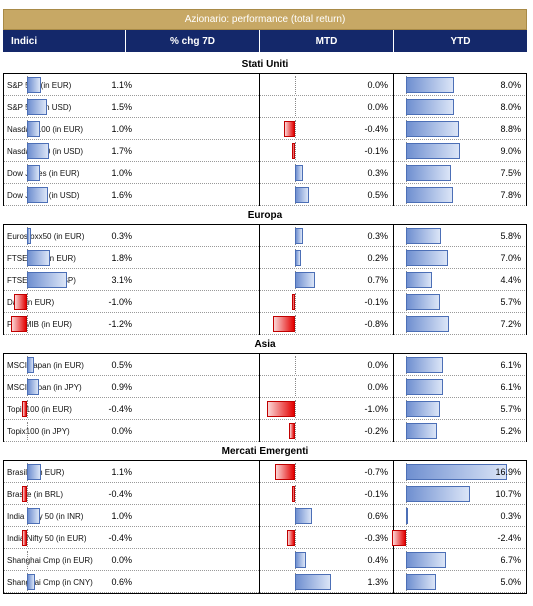 Image resolution: width=533 pixels, height=606 pixels. Describe the element at coordinates (265, 19) in the screenshot. I see `table-title: Azionario: performance (total return)` at that location.